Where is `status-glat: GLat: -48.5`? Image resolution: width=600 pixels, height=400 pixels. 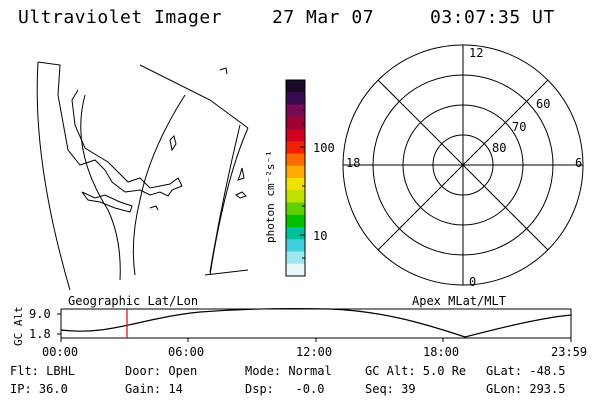 status-glat: GLat: -48.5 is located at coordinates (526, 371).